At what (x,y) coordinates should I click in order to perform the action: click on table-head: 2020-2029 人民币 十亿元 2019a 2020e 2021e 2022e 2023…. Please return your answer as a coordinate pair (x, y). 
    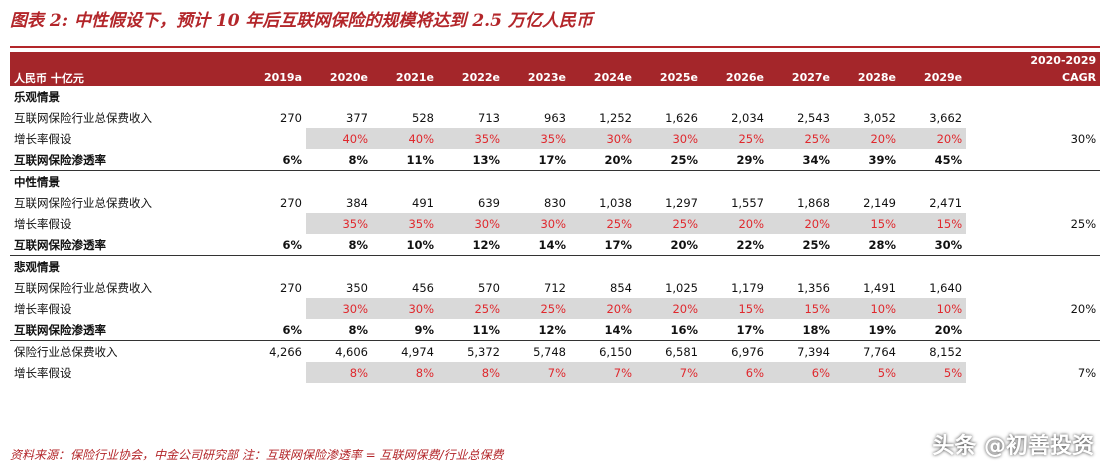
    Looking at the image, I should click on (555, 69).